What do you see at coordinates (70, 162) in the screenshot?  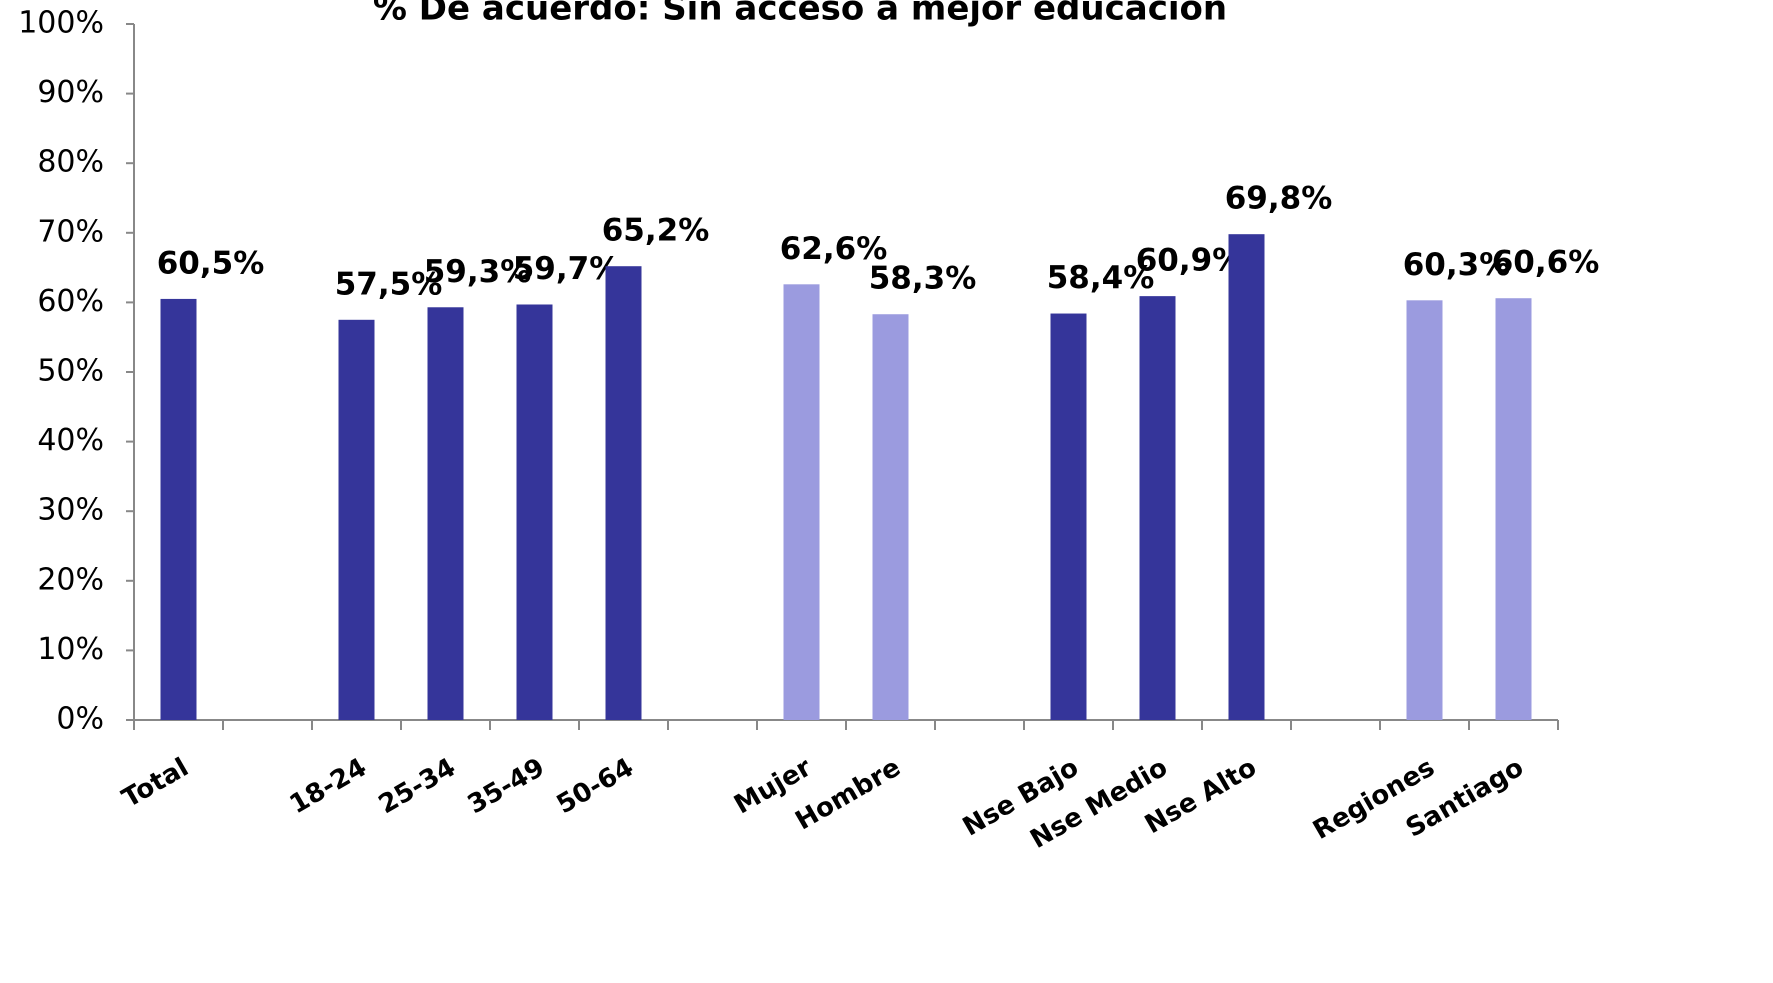 I see `y-tick-label: 80%` at bounding box center [70, 162].